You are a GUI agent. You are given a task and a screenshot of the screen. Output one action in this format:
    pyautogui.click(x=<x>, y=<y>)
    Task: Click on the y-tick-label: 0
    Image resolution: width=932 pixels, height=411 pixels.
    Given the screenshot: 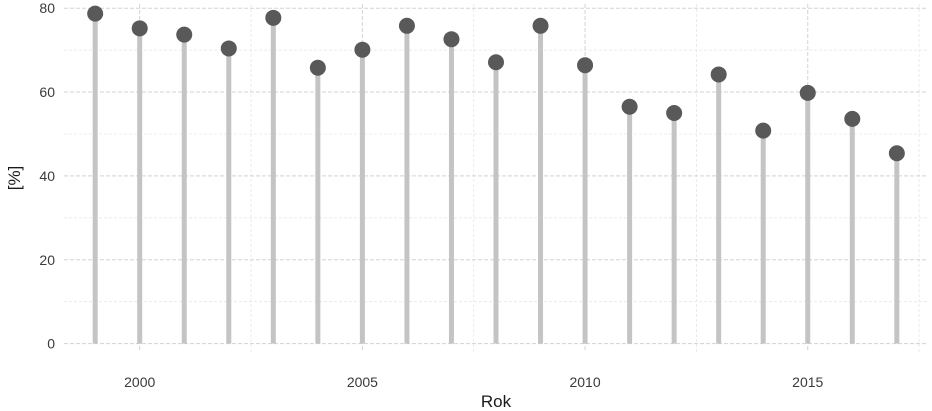 What is the action you would take?
    pyautogui.click(x=51, y=344)
    